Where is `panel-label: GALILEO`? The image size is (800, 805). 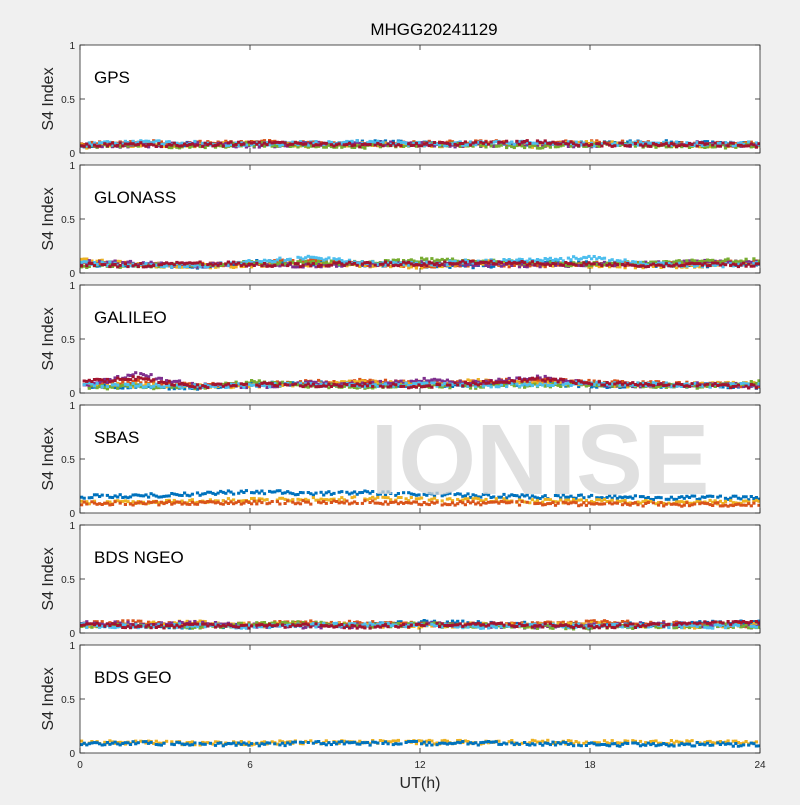 panel-label: GALILEO is located at coordinates (130, 317).